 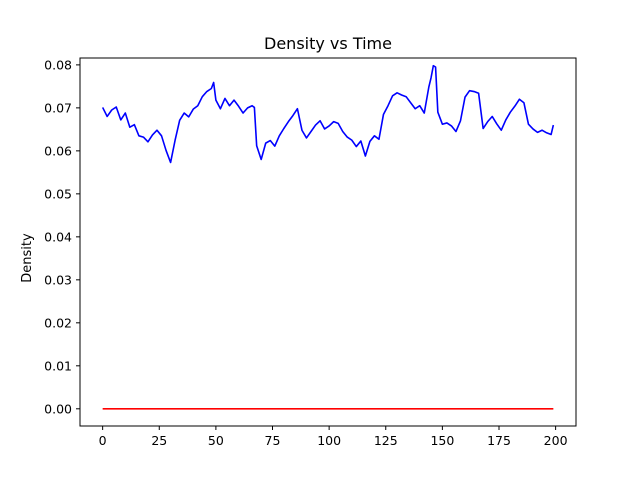 What do you see at coordinates (58, 322) in the screenshot?
I see `y-tick-label: 0.02` at bounding box center [58, 322].